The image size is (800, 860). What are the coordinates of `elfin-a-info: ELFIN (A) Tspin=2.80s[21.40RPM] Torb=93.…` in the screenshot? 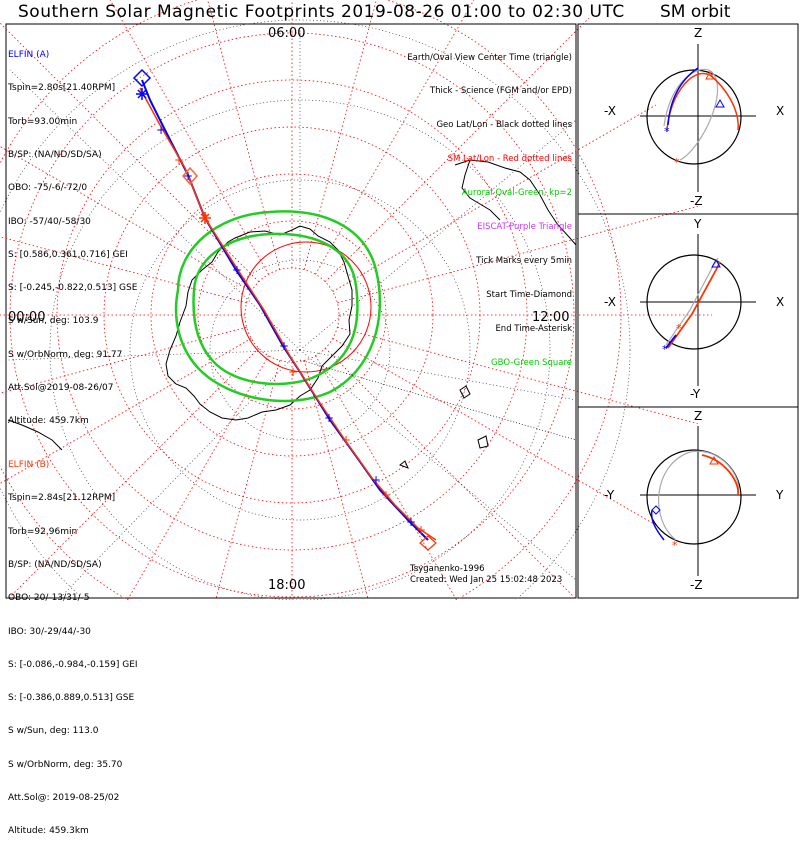 It's located at (72, 239).